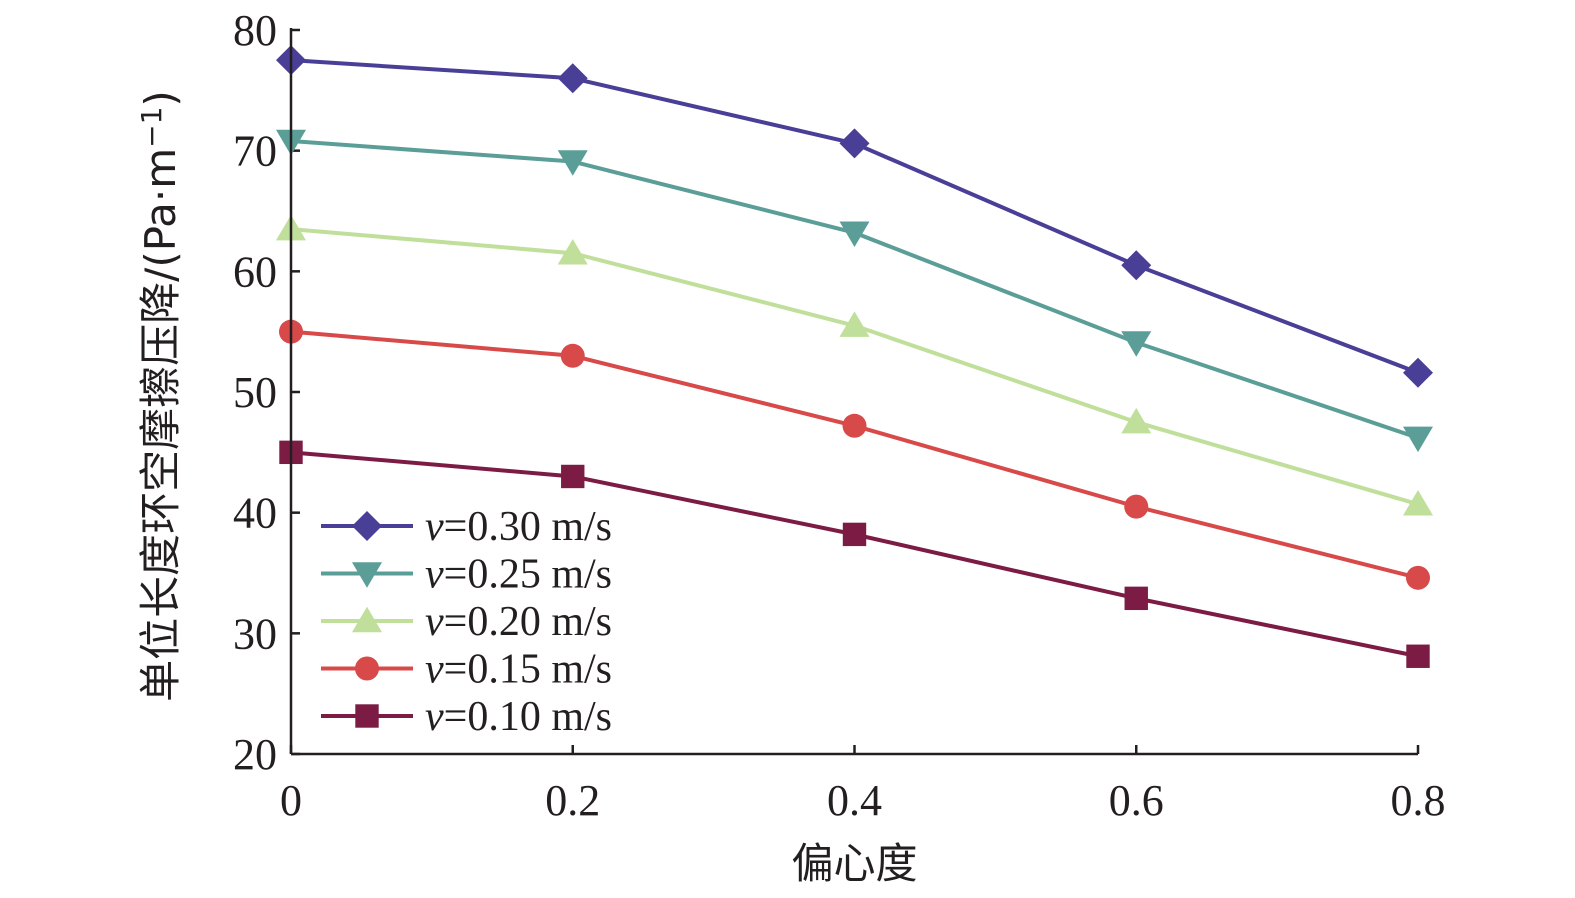 This screenshot has height=898, width=1575. What do you see at coordinates (528, 670) in the screenshot?
I see `legend-label-value: =0.15 m/s` at bounding box center [528, 670].